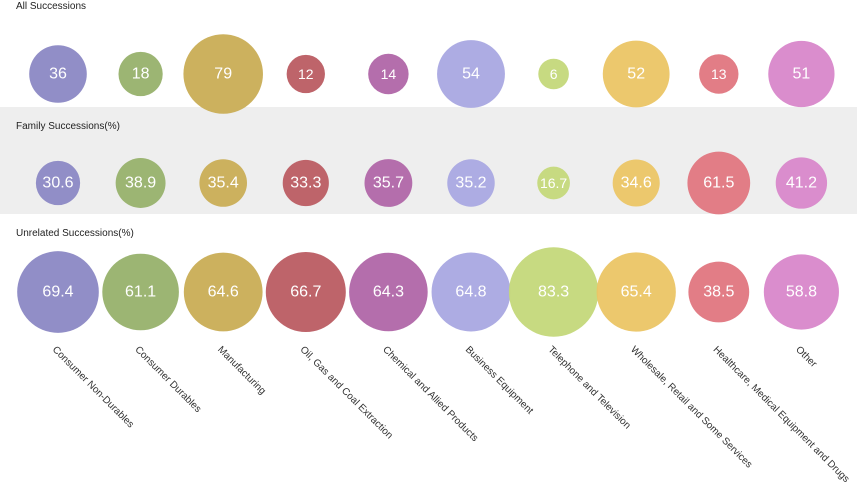 Image resolution: width=857 pixels, height=487 pixels. Describe the element at coordinates (430, 394) in the screenshot. I see `category-label-4: Chemical and Allied Products` at that location.